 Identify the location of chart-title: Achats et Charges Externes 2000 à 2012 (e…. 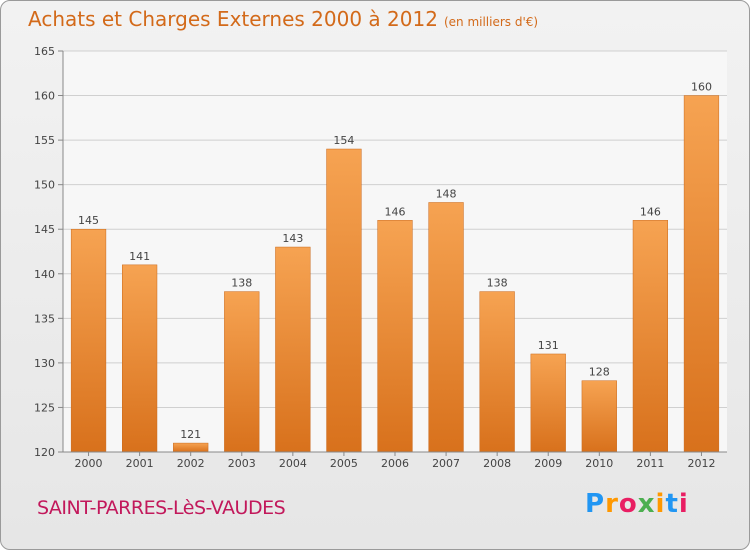
(283, 19).